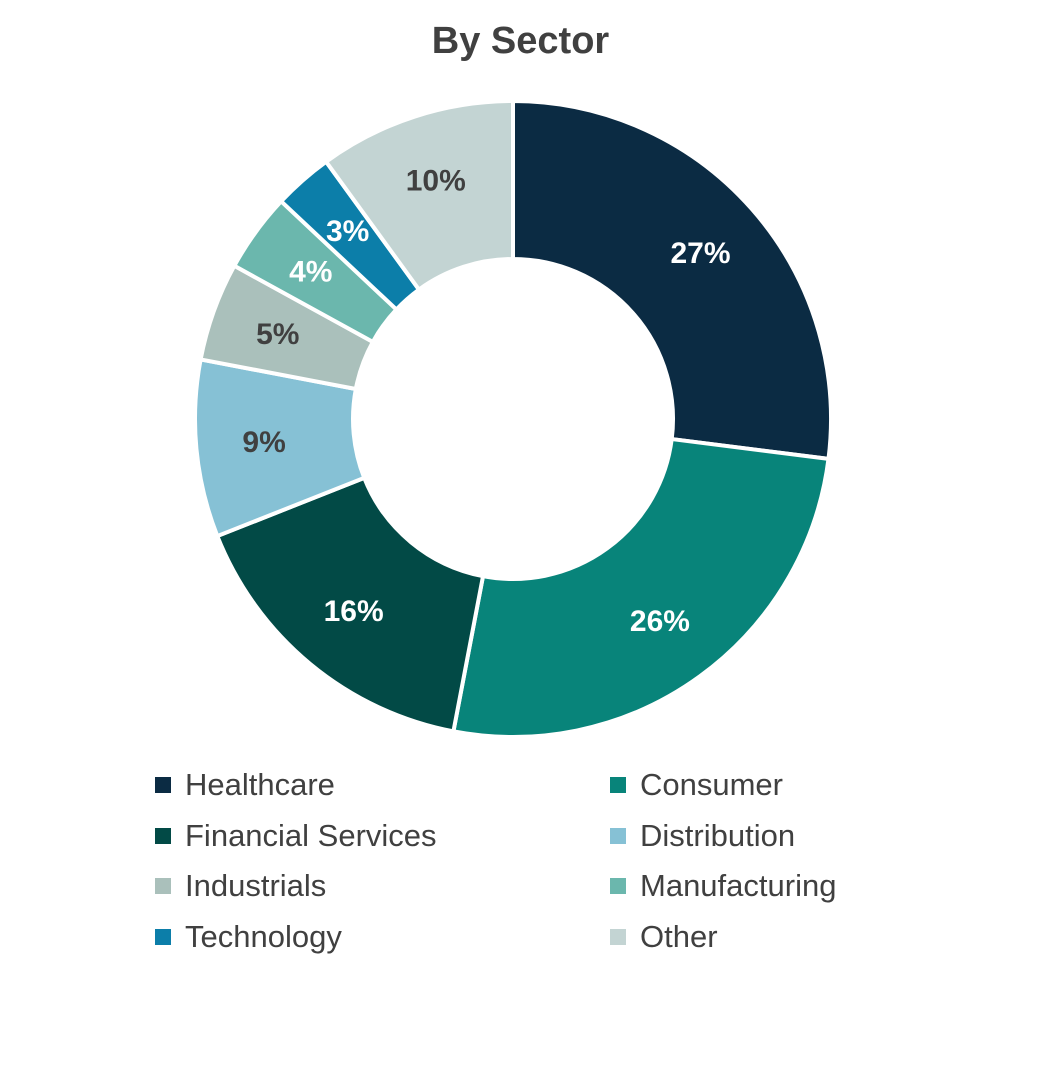  What do you see at coordinates (260, 785) in the screenshot?
I see `legend-label: Healthcare` at bounding box center [260, 785].